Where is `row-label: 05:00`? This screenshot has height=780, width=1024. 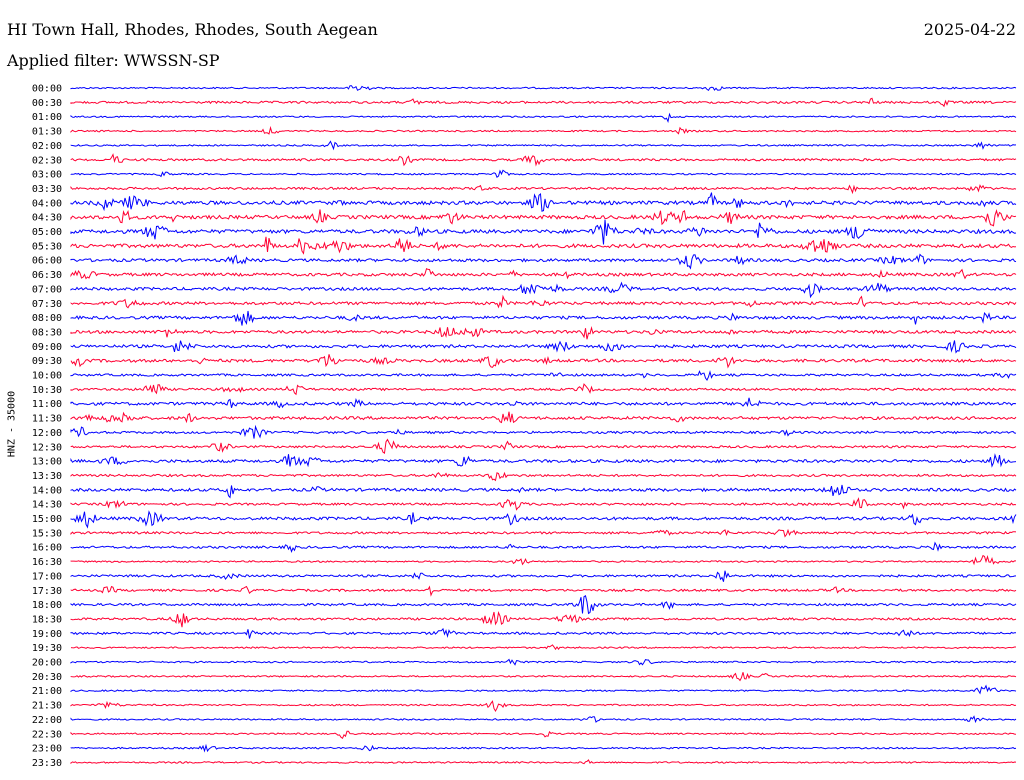 row-label: 05:00 is located at coordinates (47, 232).